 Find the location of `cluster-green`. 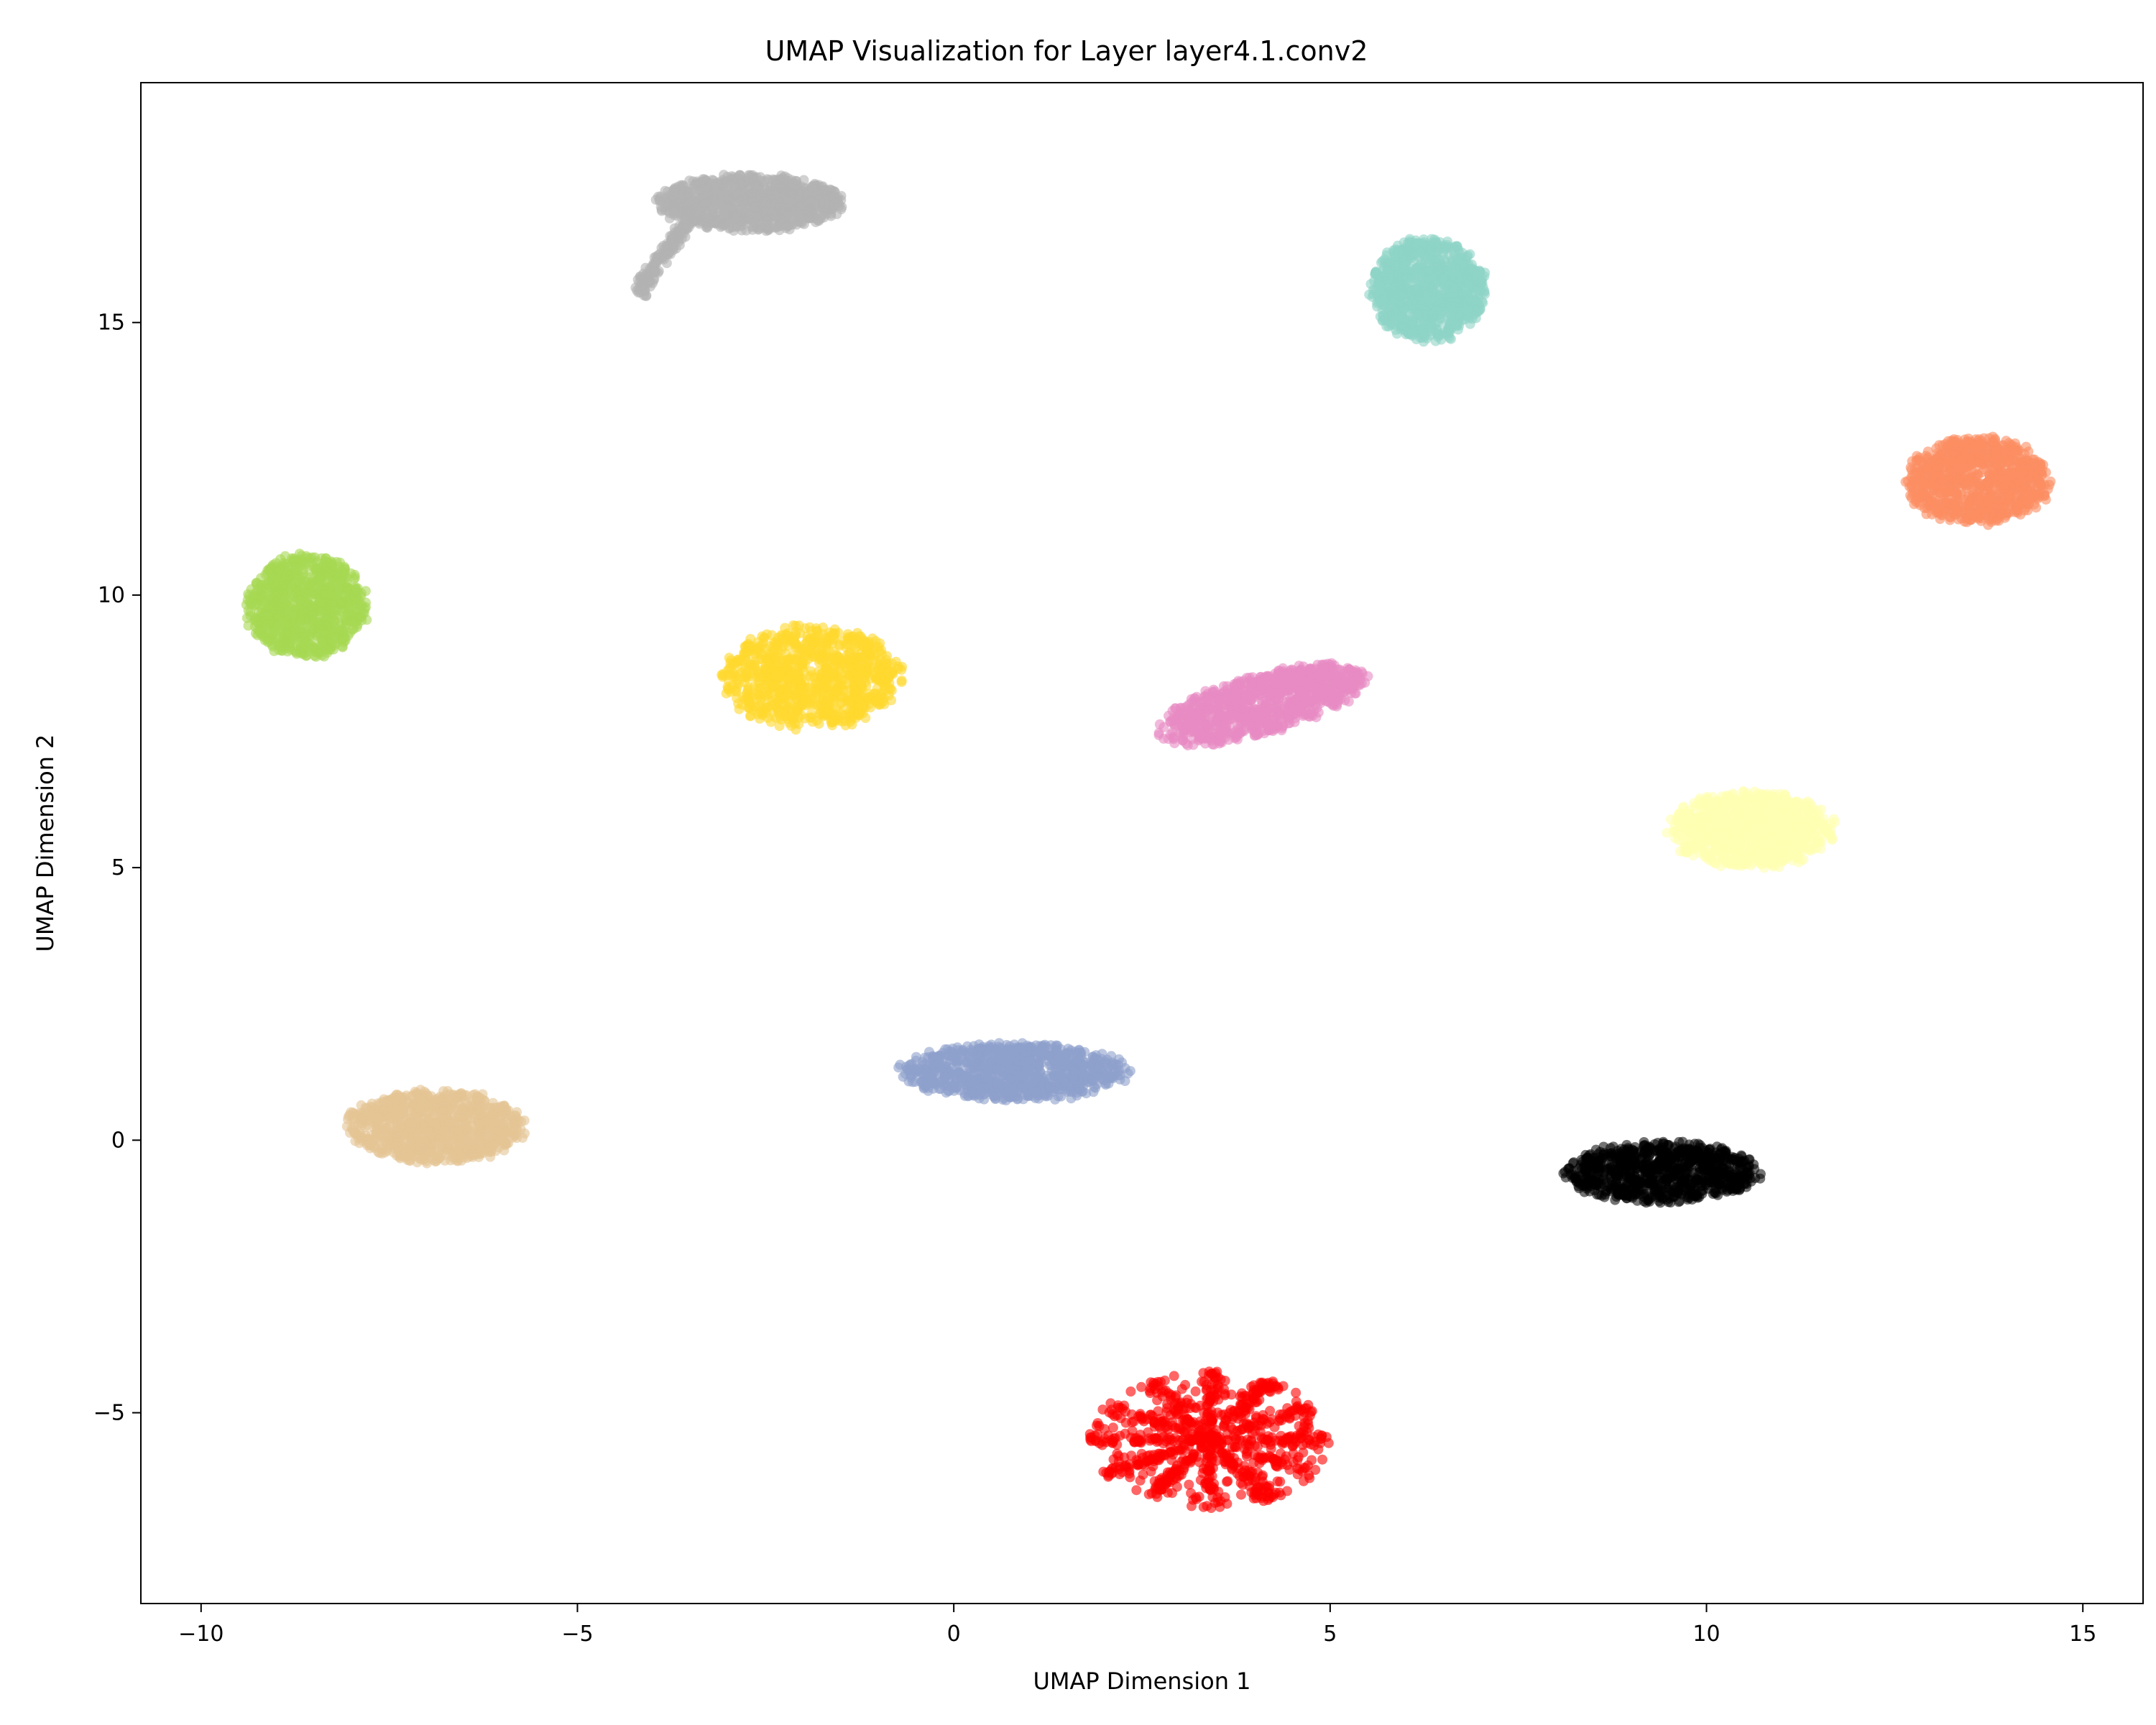

cluster-green is located at coordinates (306, 605).